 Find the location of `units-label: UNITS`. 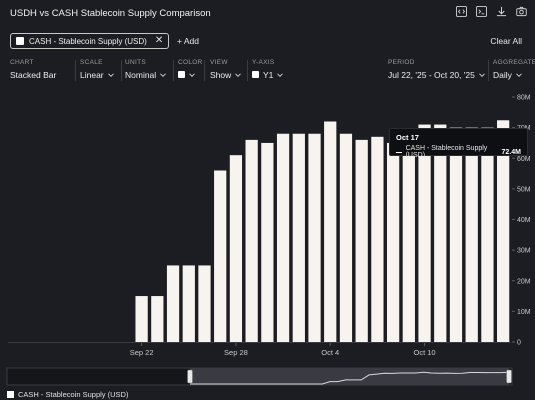

units-label: UNITS is located at coordinates (135, 62).